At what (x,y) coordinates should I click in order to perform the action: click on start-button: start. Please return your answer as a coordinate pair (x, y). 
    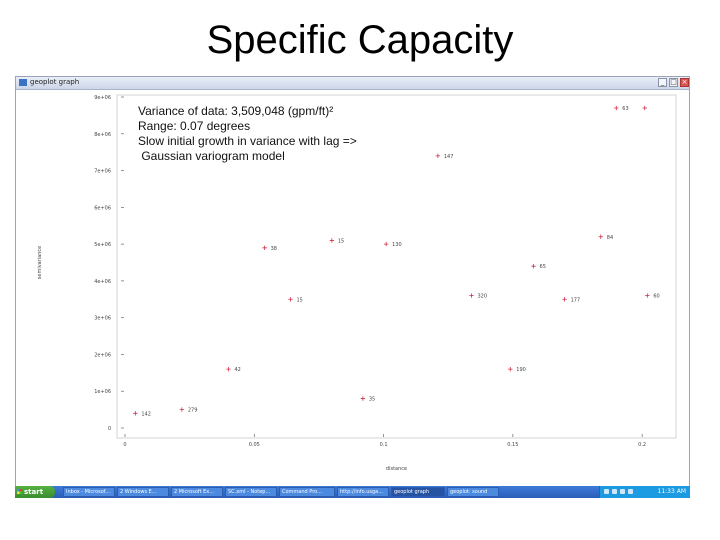
    Looking at the image, I should click on (35, 492).